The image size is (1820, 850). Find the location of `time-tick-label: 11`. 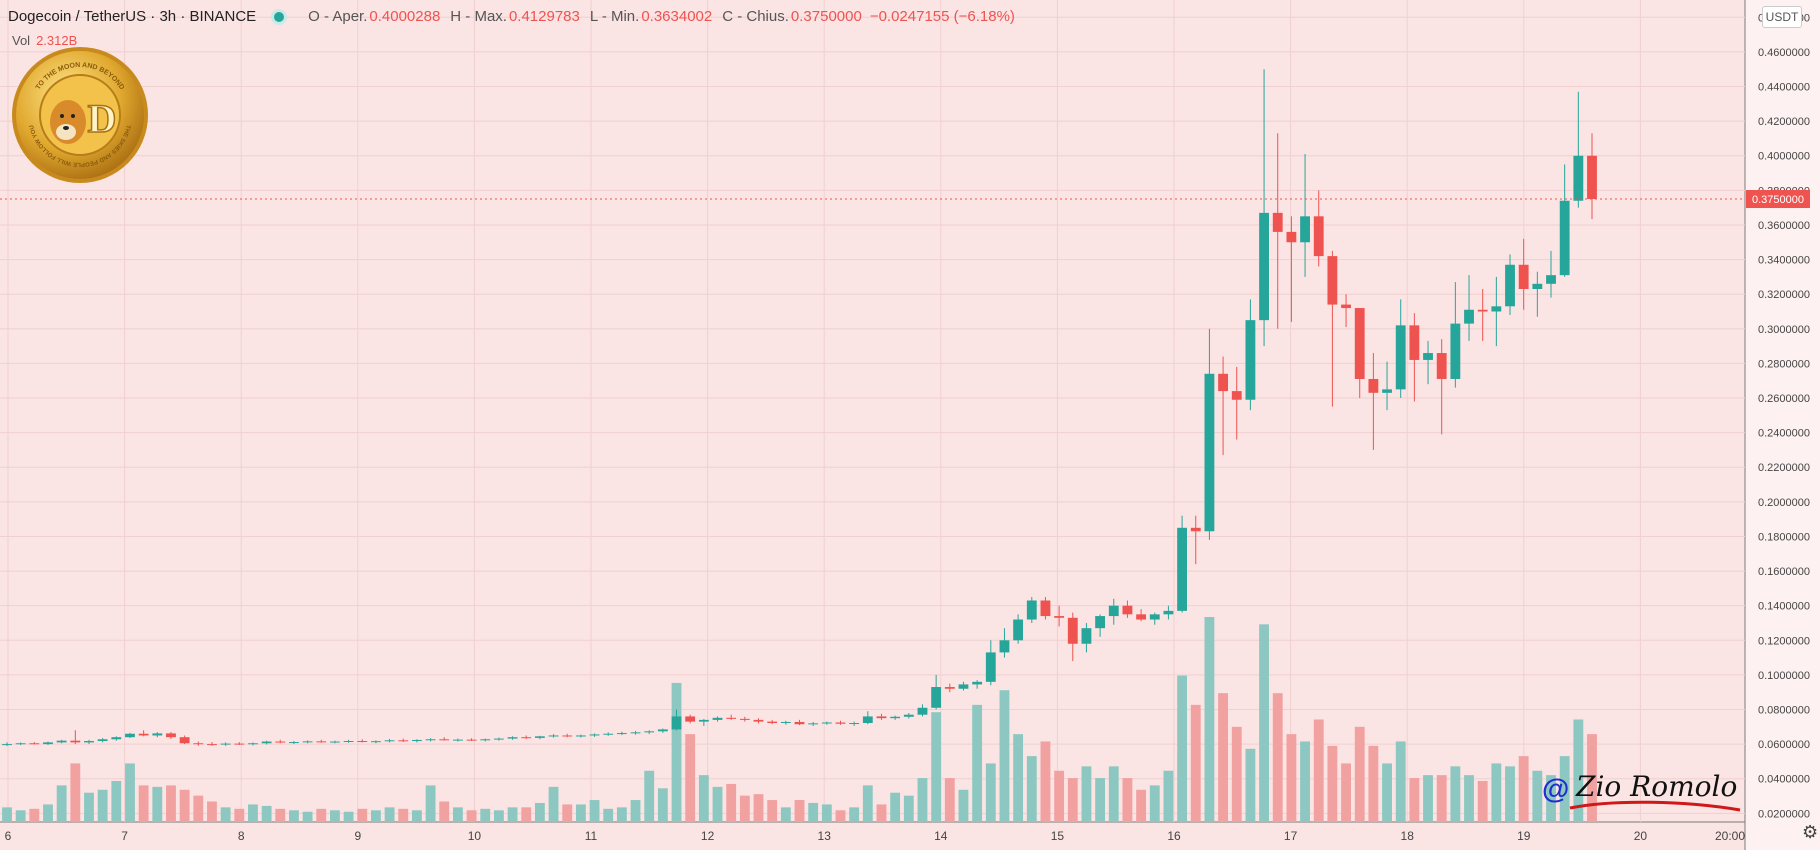

time-tick-label: 11 is located at coordinates (591, 836).